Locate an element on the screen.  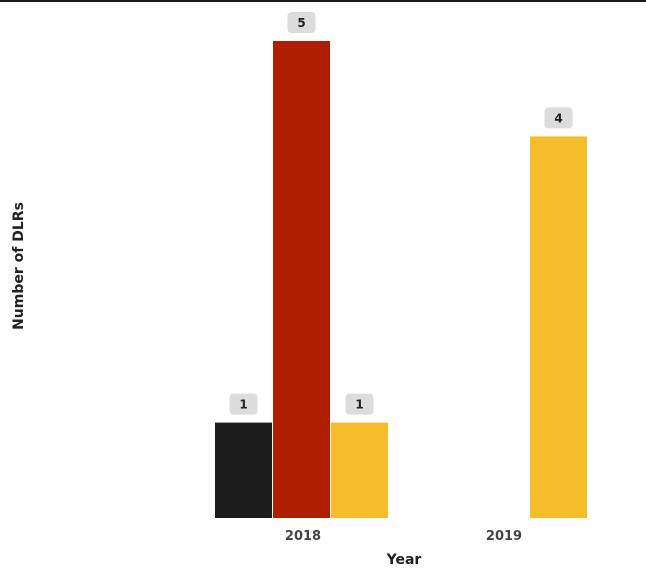
data-label-0: 1 is located at coordinates (243, 405).